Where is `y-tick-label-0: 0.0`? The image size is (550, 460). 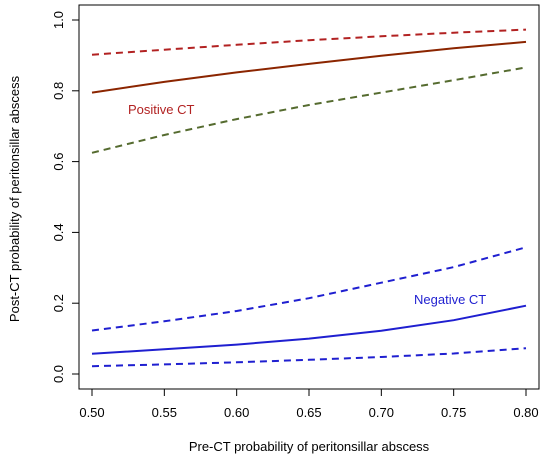 y-tick-label-0: 0.0 is located at coordinates (58, 374).